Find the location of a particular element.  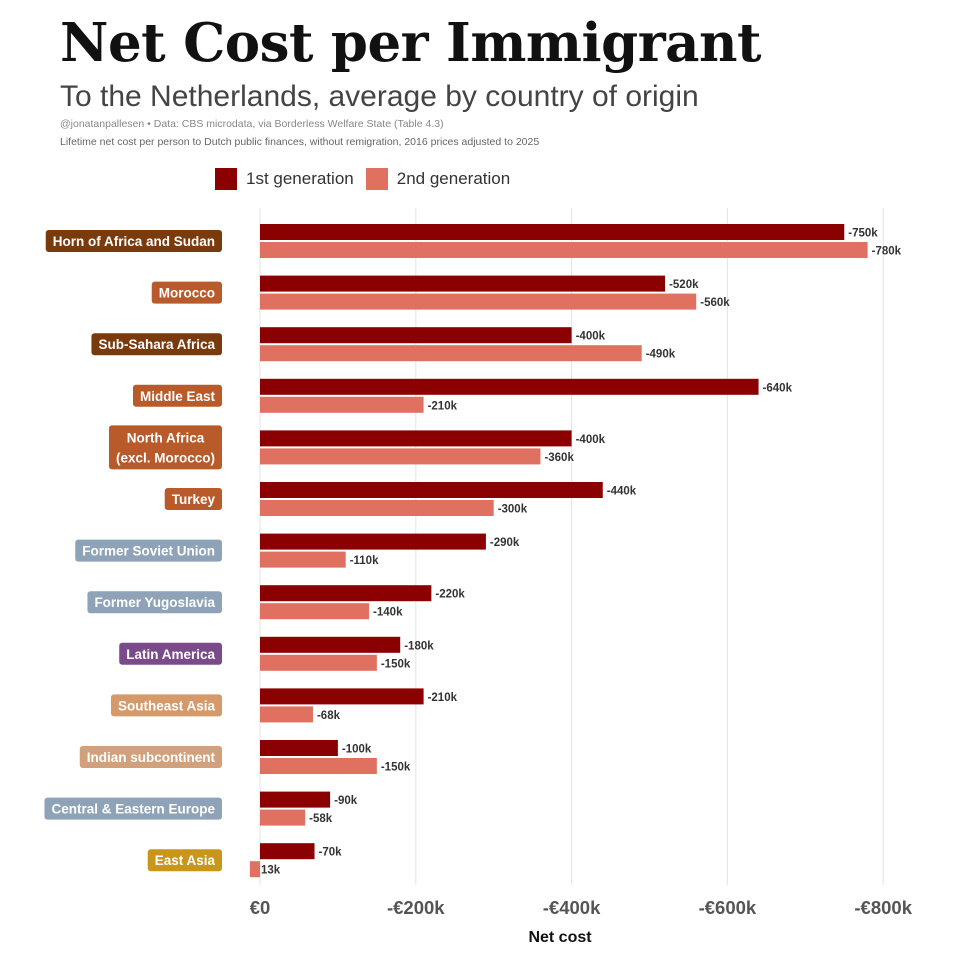

category-label: Indian subcontinent is located at coordinates (151, 757).